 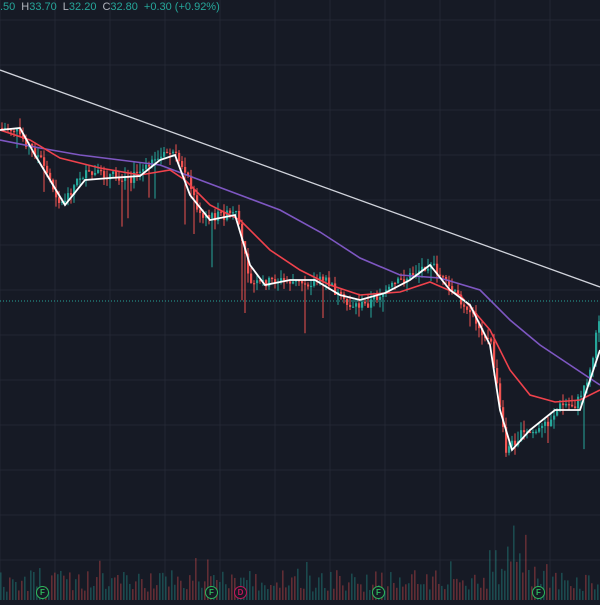 What do you see at coordinates (82, 7) in the screenshot?
I see `low-value: 32.20` at bounding box center [82, 7].